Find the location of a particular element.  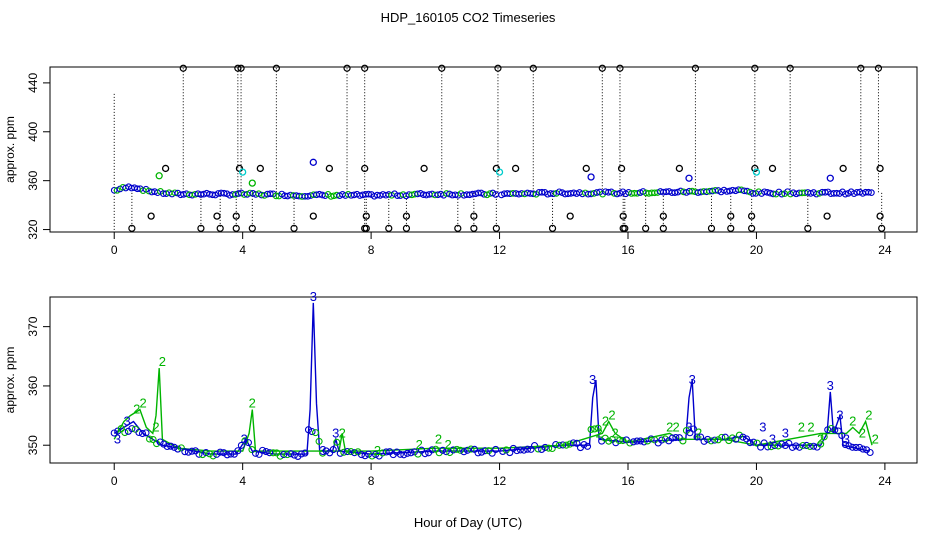

series-line-green is located at coordinates (493, 410).